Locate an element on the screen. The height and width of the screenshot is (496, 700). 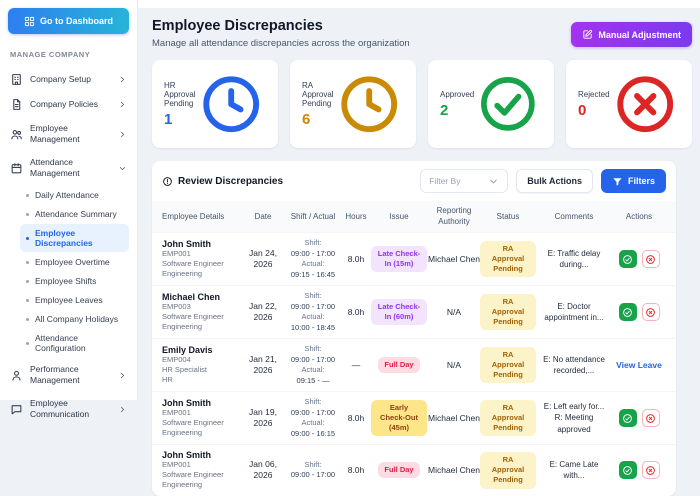
clock-icon is located at coordinates (369, 104).